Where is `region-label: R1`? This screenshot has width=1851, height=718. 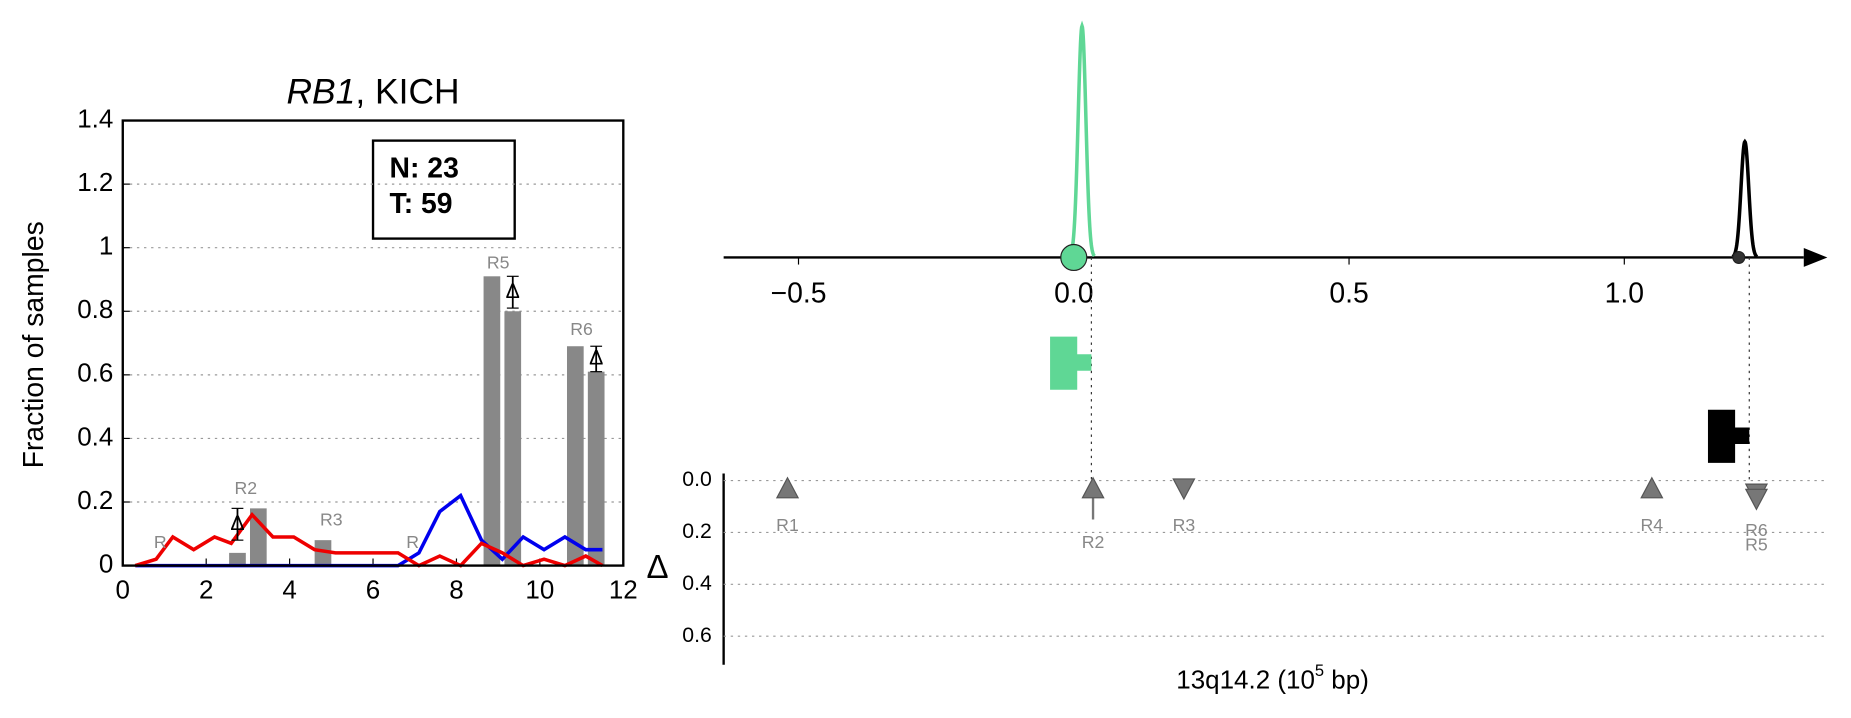 region-label: R1 is located at coordinates (787, 525).